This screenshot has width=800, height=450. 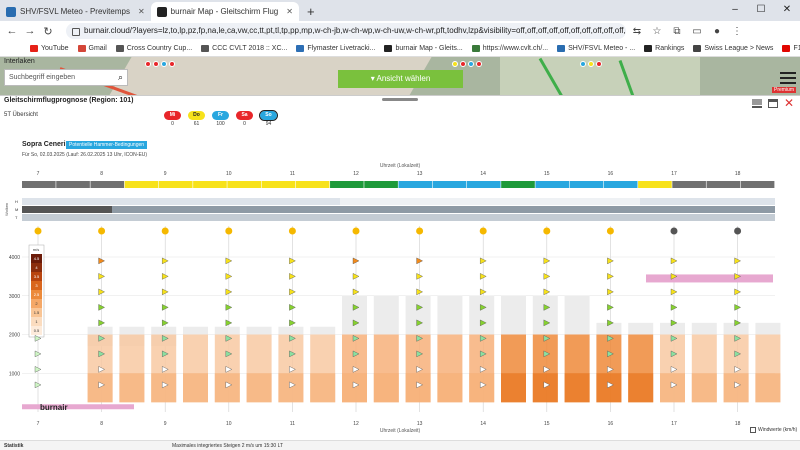 What do you see at coordinates (787, 9) in the screenshot?
I see `close-window-icon: ✕` at bounding box center [787, 9].